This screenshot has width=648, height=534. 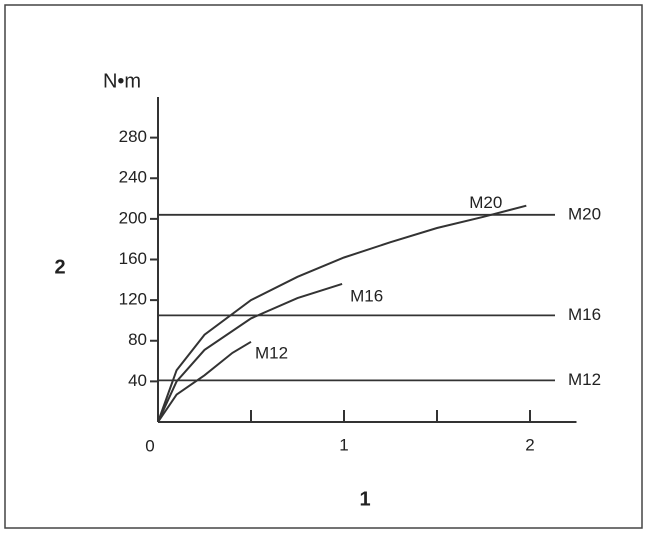 What do you see at coordinates (485, 202) in the screenshot?
I see `curve-label: M20` at bounding box center [485, 202].